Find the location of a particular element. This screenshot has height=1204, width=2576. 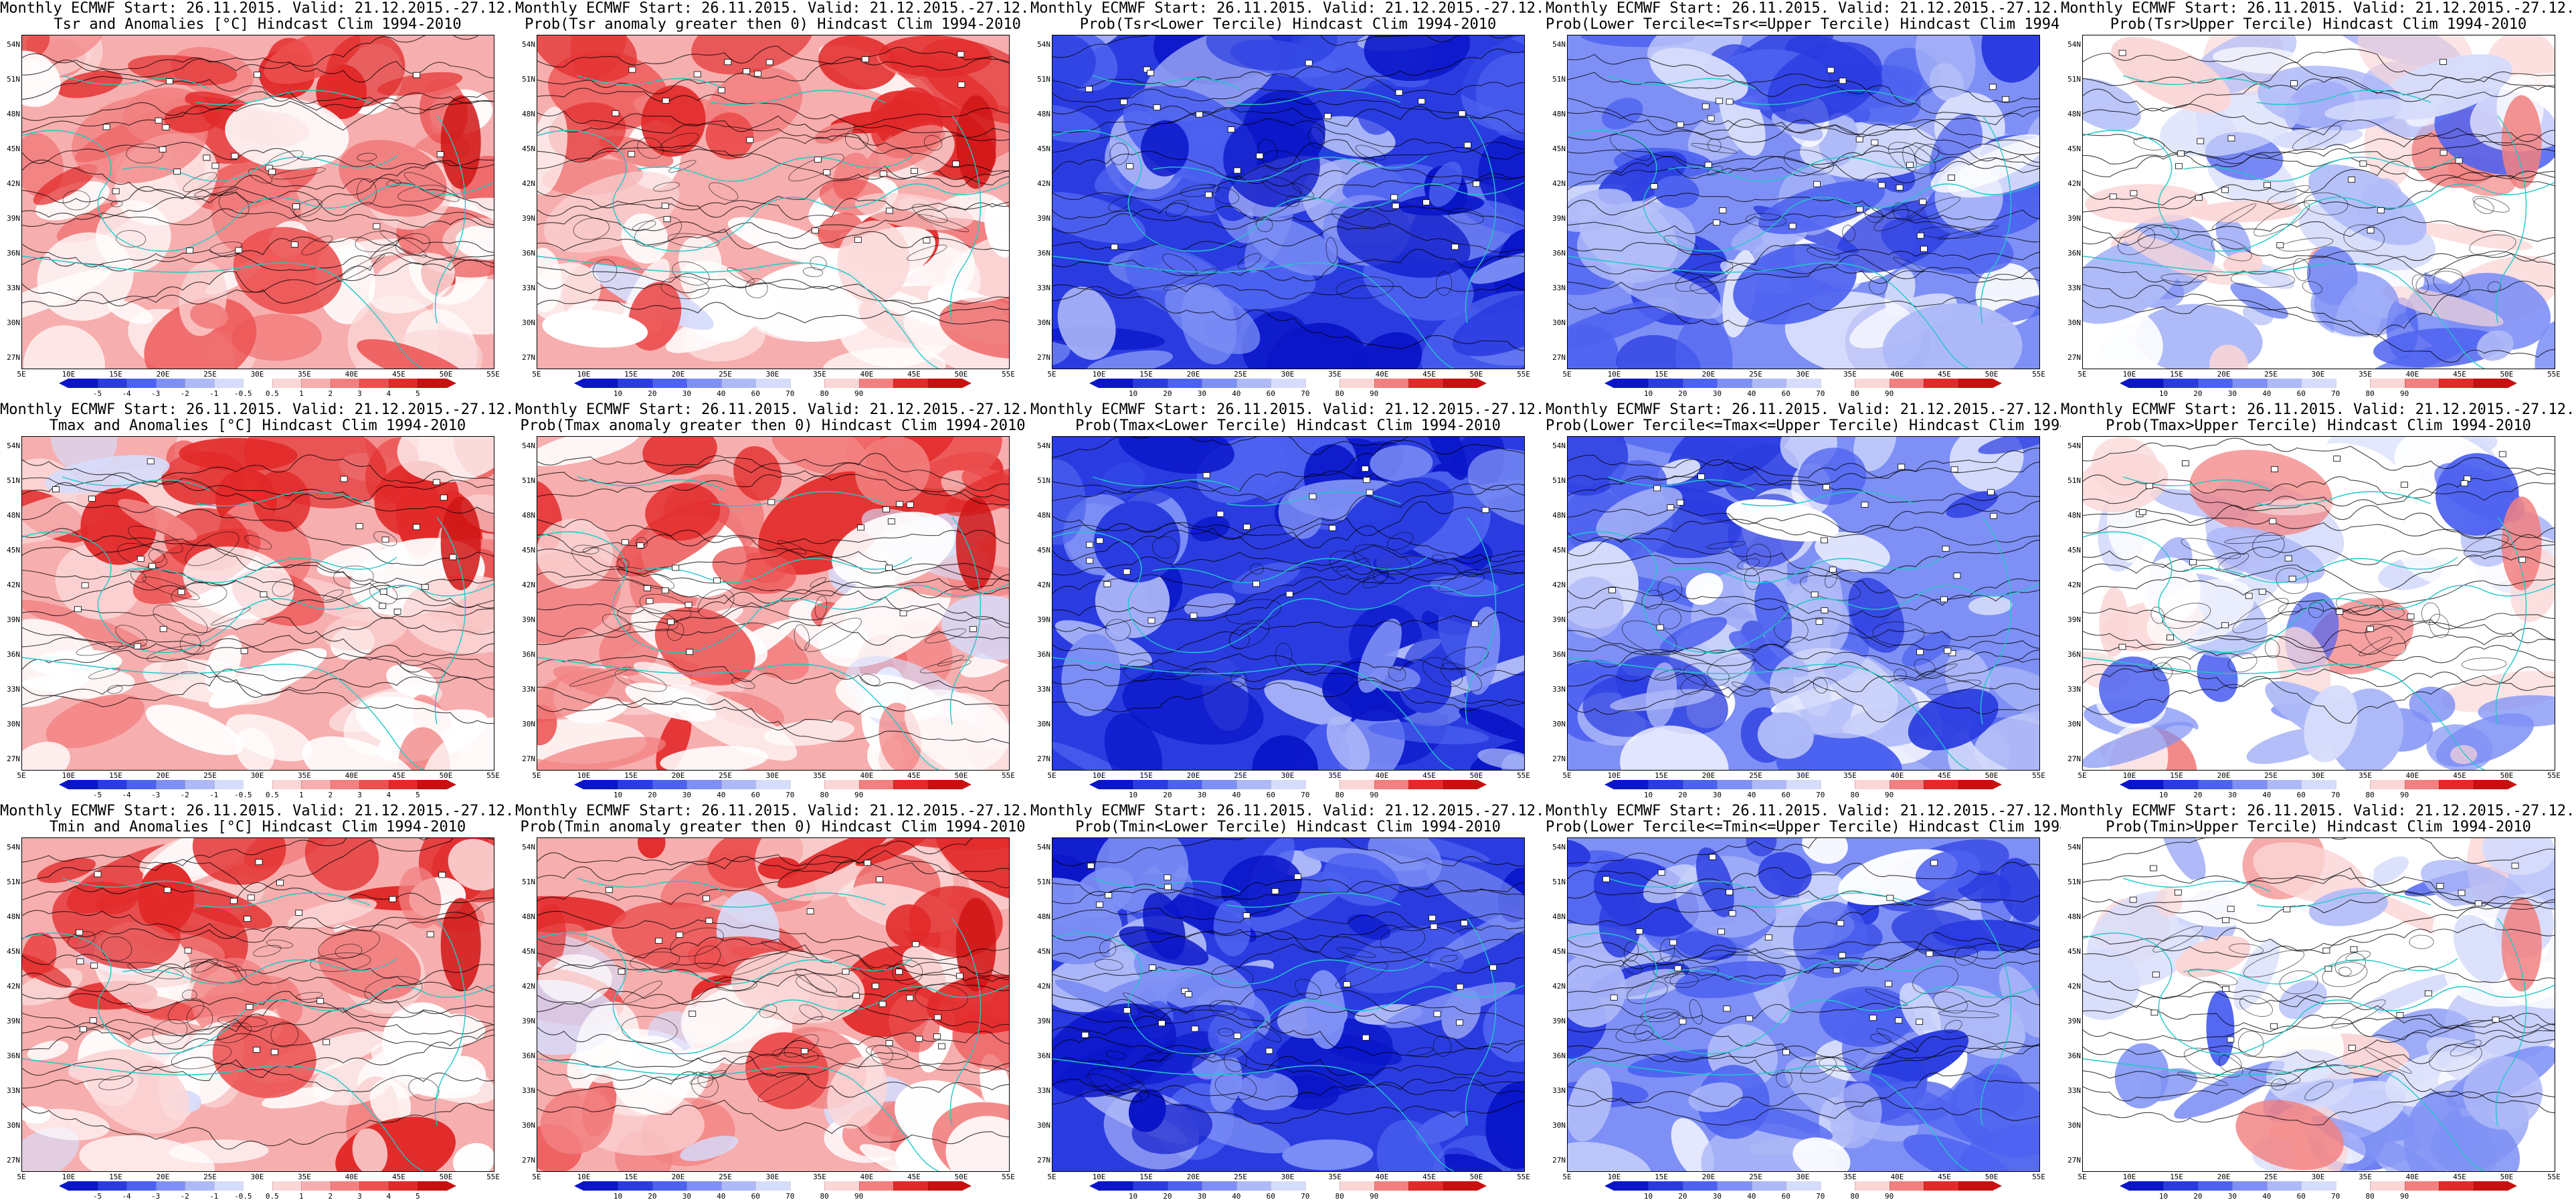

longitude-tick-label: 55E is located at coordinates (1008, 775).